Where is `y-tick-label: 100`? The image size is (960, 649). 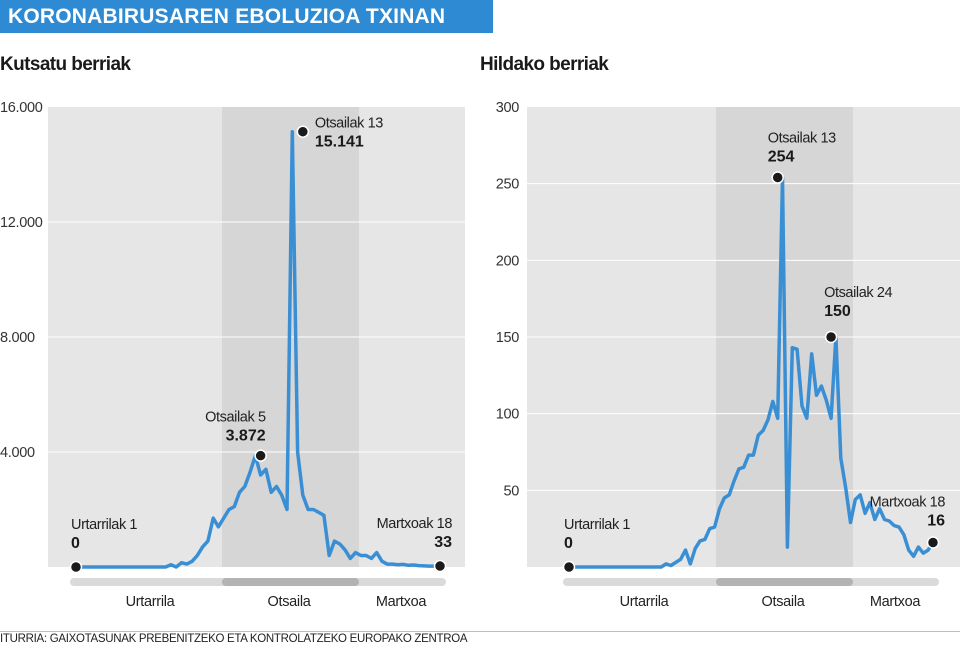
y-tick-label: 100 is located at coordinates (508, 415).